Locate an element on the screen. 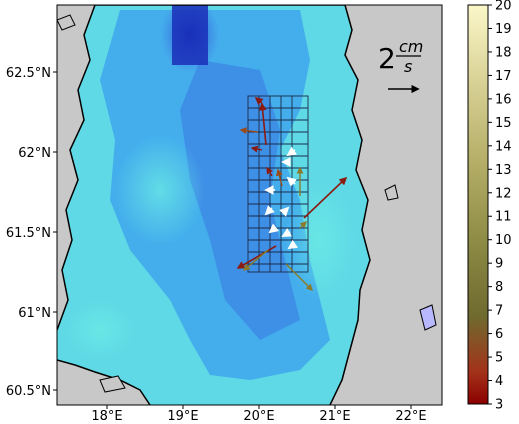  lon-tick-label: 21°E is located at coordinates (334, 416).